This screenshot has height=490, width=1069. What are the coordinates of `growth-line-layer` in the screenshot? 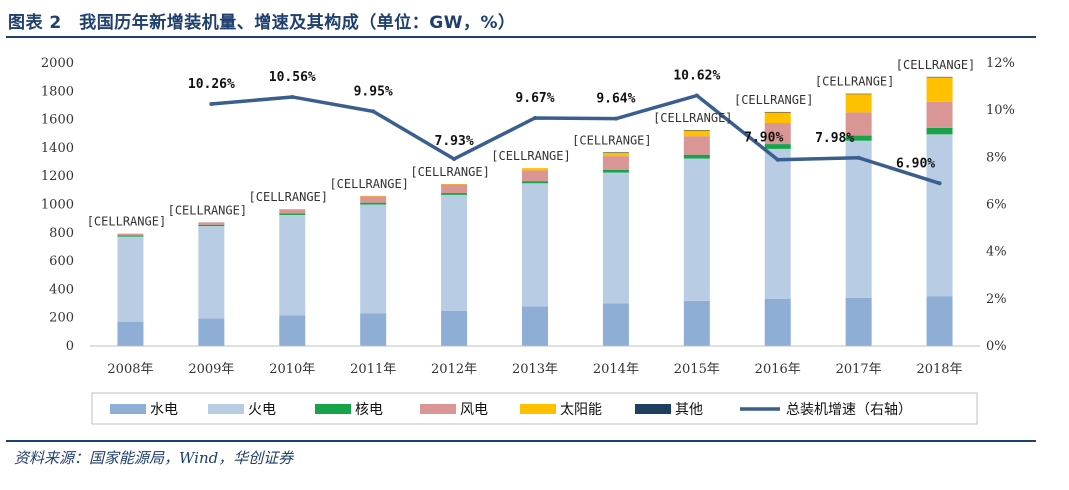 It's located at (575, 139).